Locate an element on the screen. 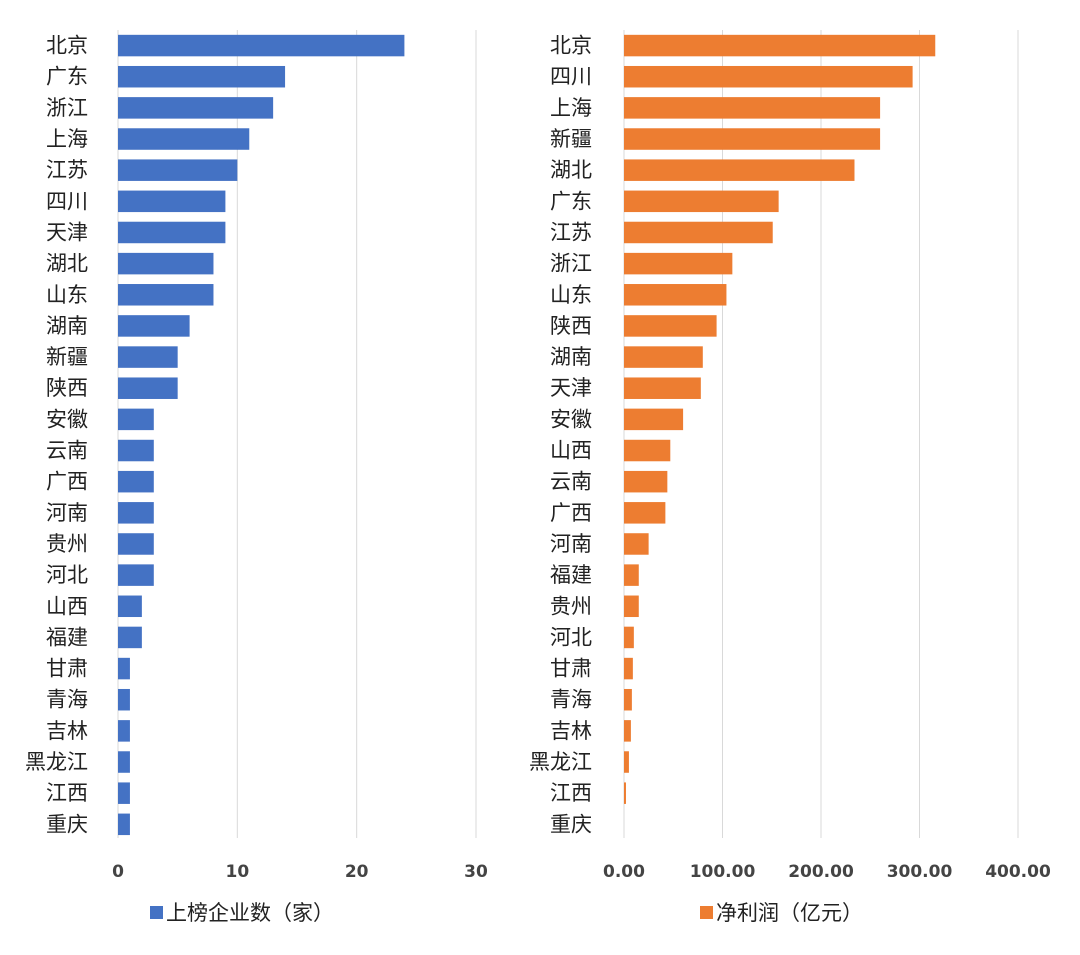  left-tick-label-1: 10 is located at coordinates (237, 872).